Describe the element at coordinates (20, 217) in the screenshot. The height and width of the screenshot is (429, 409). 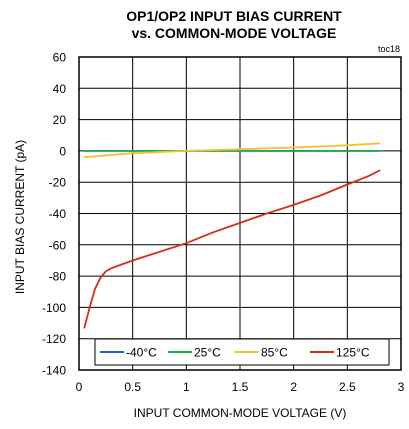
I see `y-axis-label: INPUT BIAS CURRENT (pA)` at that location.